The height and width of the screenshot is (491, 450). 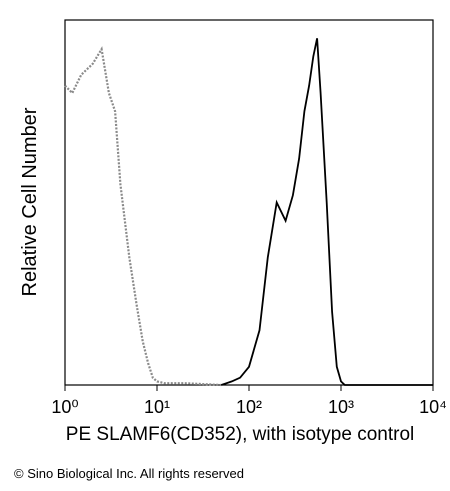 What do you see at coordinates (433, 407) in the screenshot?
I see `x-tick-label: 10⁴` at bounding box center [433, 407].